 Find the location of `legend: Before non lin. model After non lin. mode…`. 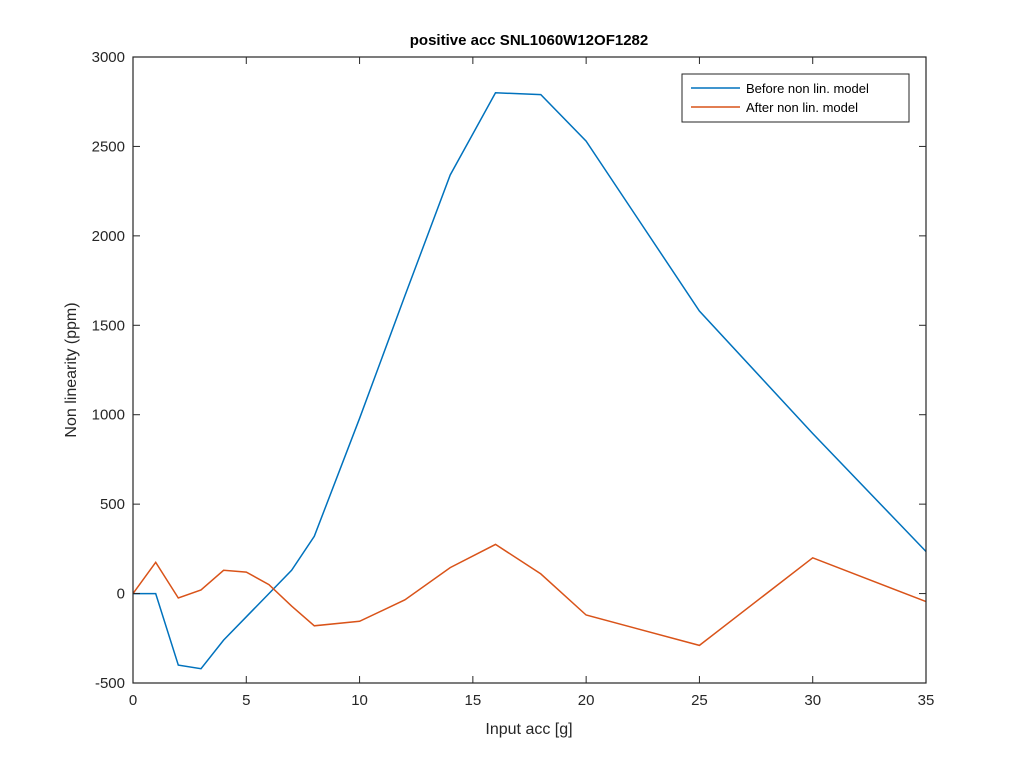

legend: Before non lin. model After non lin. mode… is located at coordinates (795, 98).